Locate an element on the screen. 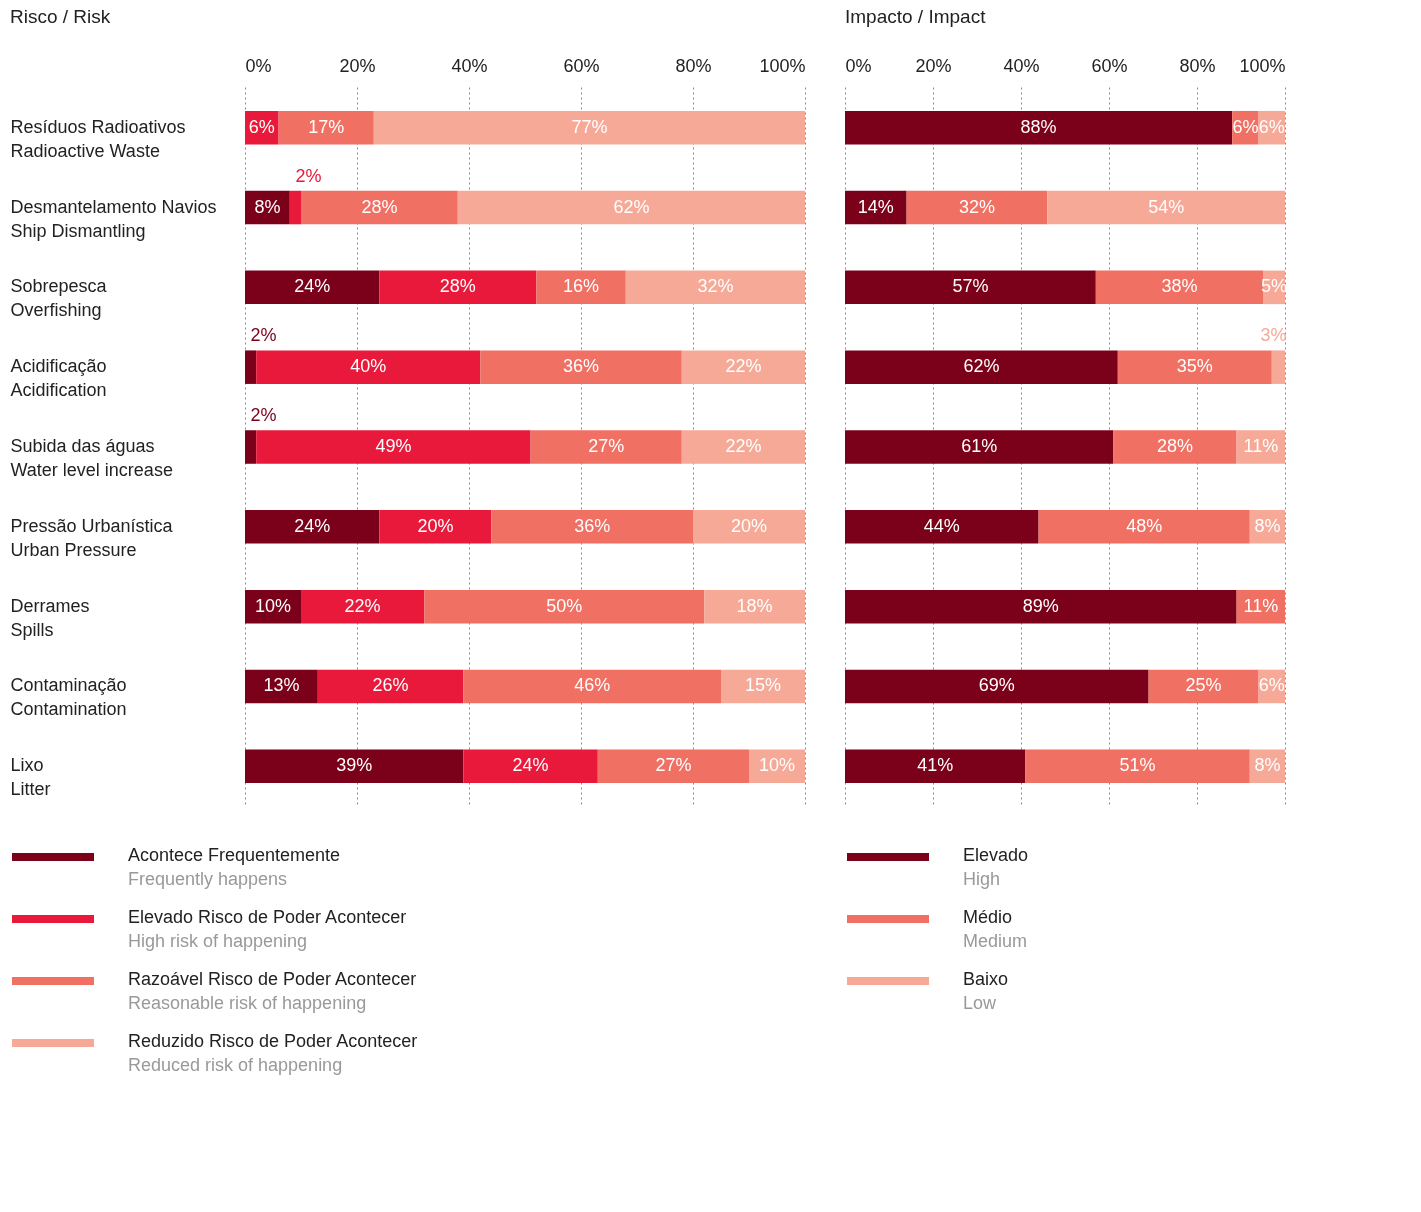  data-label: 50% is located at coordinates (564, 605).